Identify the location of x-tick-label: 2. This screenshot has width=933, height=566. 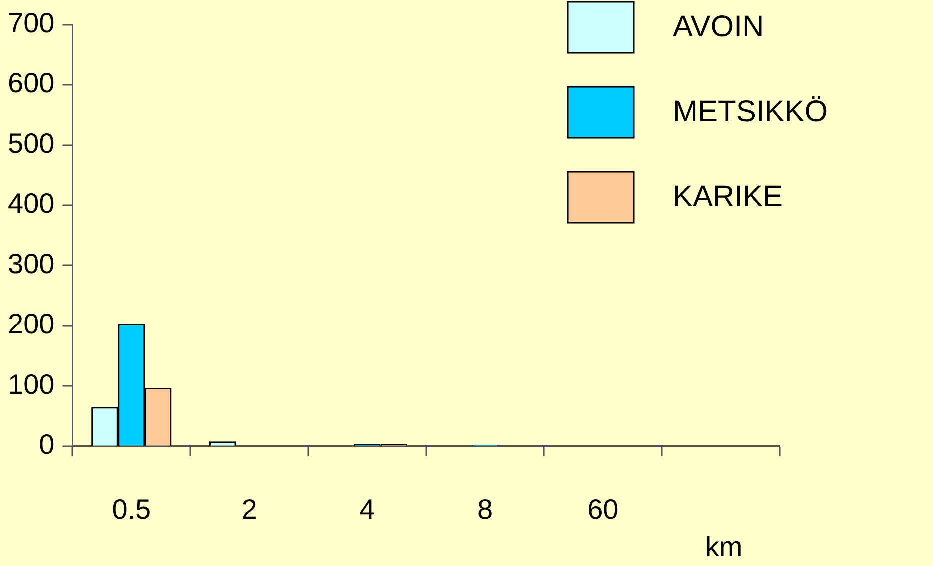
(250, 509).